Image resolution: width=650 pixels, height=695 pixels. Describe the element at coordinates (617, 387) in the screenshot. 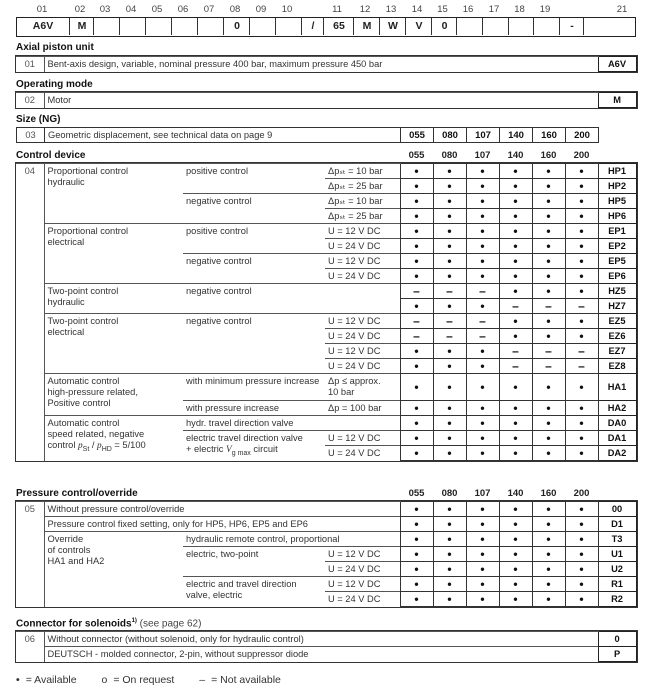

I see `order-code: HA1` at that location.